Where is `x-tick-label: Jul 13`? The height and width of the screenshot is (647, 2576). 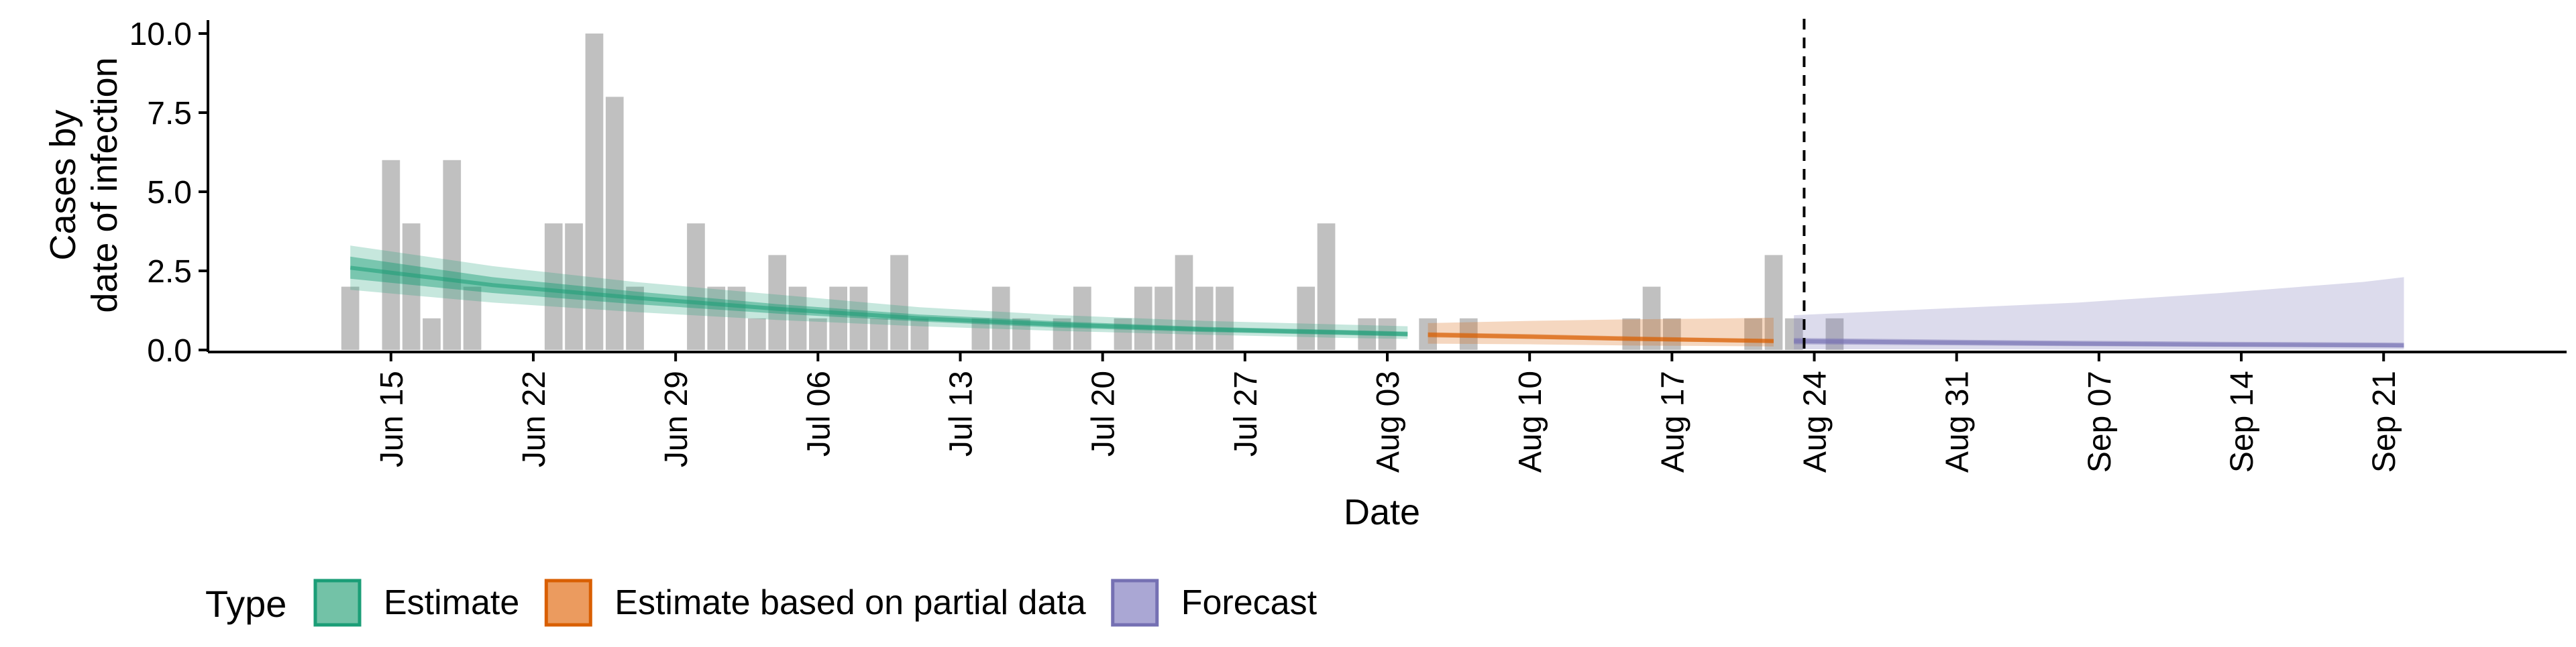 x-tick-label: Jul 13 is located at coordinates (961, 414).